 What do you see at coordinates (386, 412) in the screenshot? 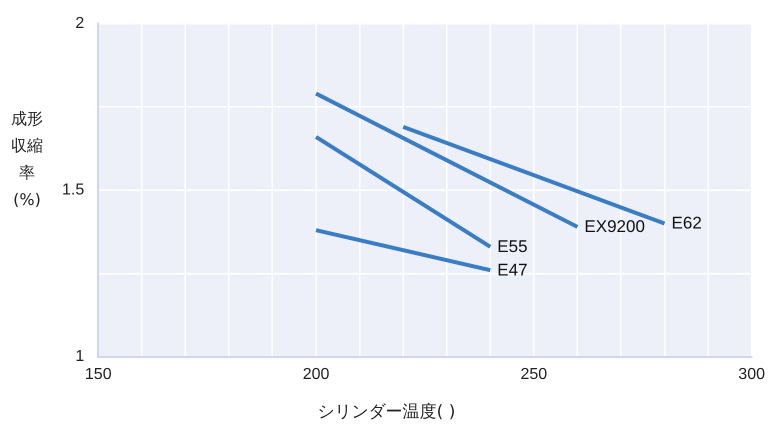
I see `x-axis-title: シリンダー温度( )` at bounding box center [386, 412].